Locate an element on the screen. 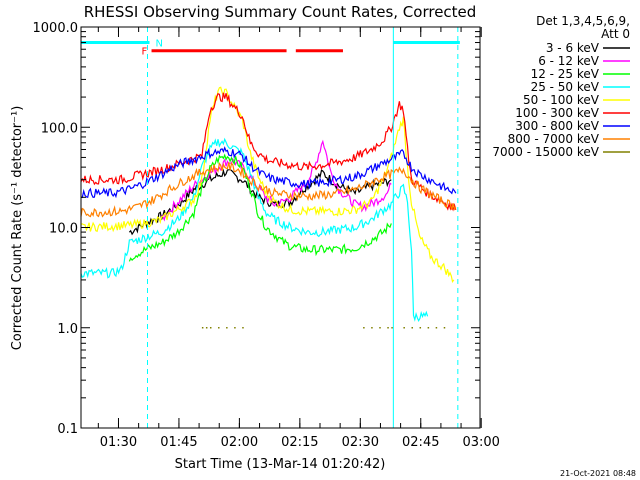 The image size is (640, 480). legend-label-3: 25 - 50 keV is located at coordinates (565, 87).